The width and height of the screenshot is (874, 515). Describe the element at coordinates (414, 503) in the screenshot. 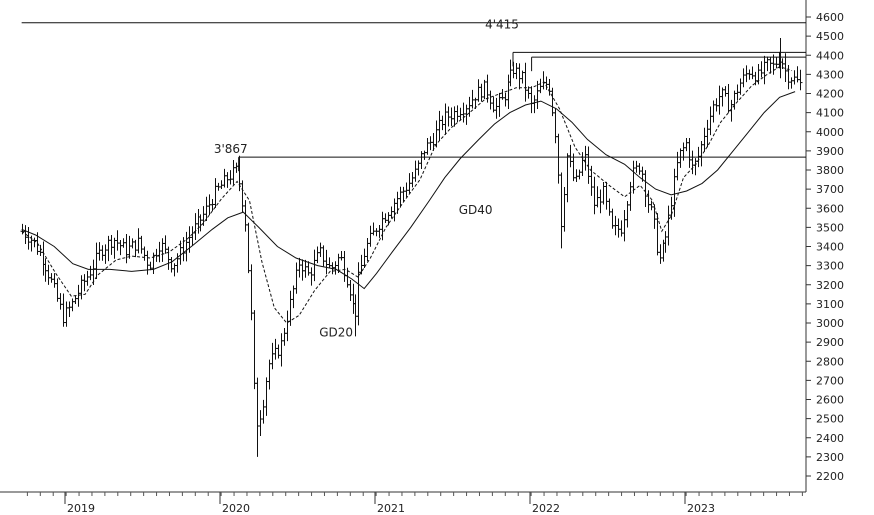

I see `x-axis: 2019 2020 2021 2022 2023` at that location.